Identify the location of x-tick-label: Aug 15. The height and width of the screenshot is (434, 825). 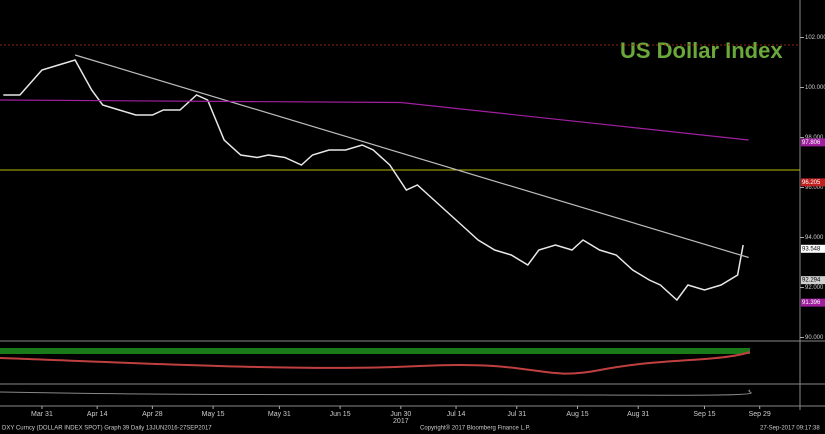
(577, 414).